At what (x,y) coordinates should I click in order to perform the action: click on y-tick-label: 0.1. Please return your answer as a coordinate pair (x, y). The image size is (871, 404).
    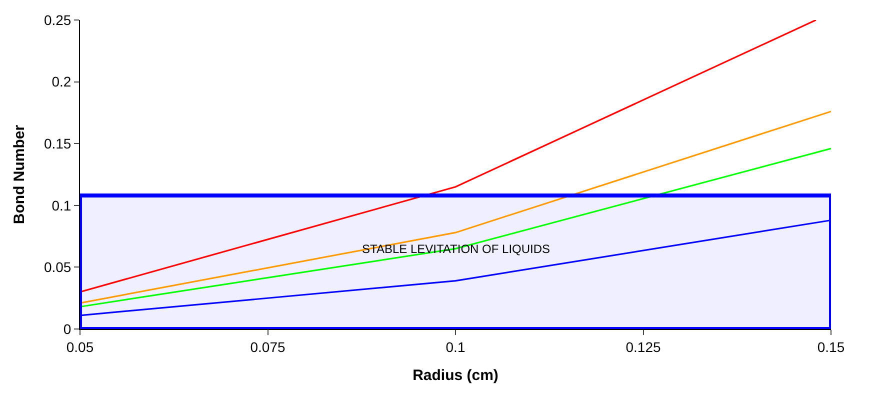
    Looking at the image, I should click on (62, 205).